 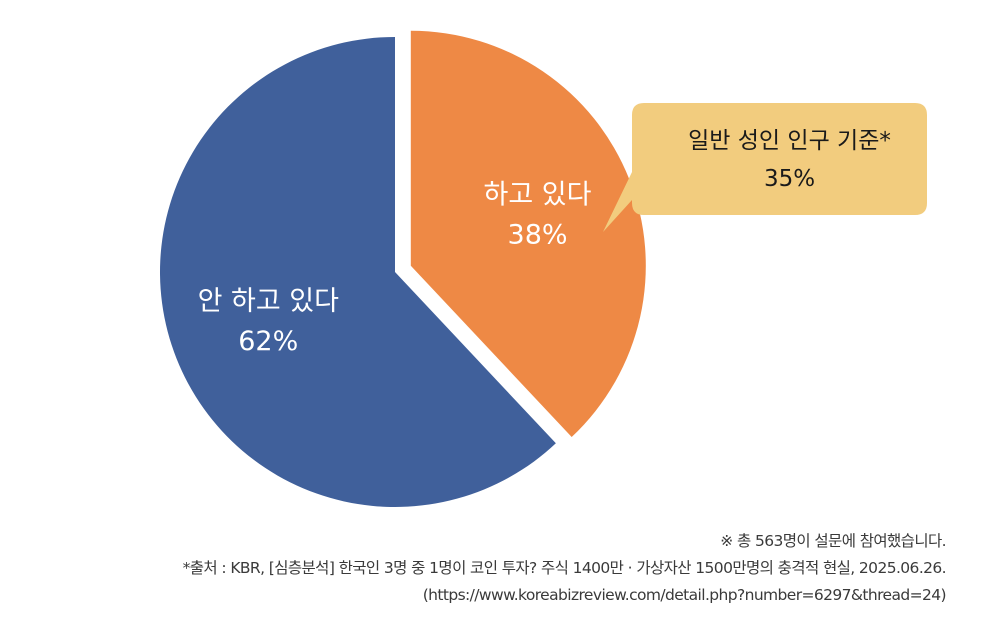 I want to click on slice-label-2: 안 하고 있다, so click(x=269, y=301).